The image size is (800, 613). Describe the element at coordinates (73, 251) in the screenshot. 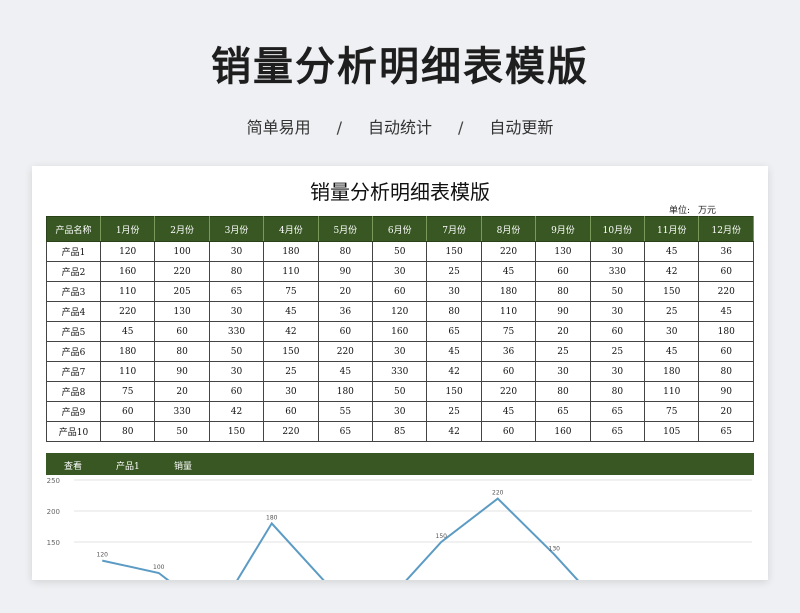

I see `product-name-cell: 产品1` at that location.